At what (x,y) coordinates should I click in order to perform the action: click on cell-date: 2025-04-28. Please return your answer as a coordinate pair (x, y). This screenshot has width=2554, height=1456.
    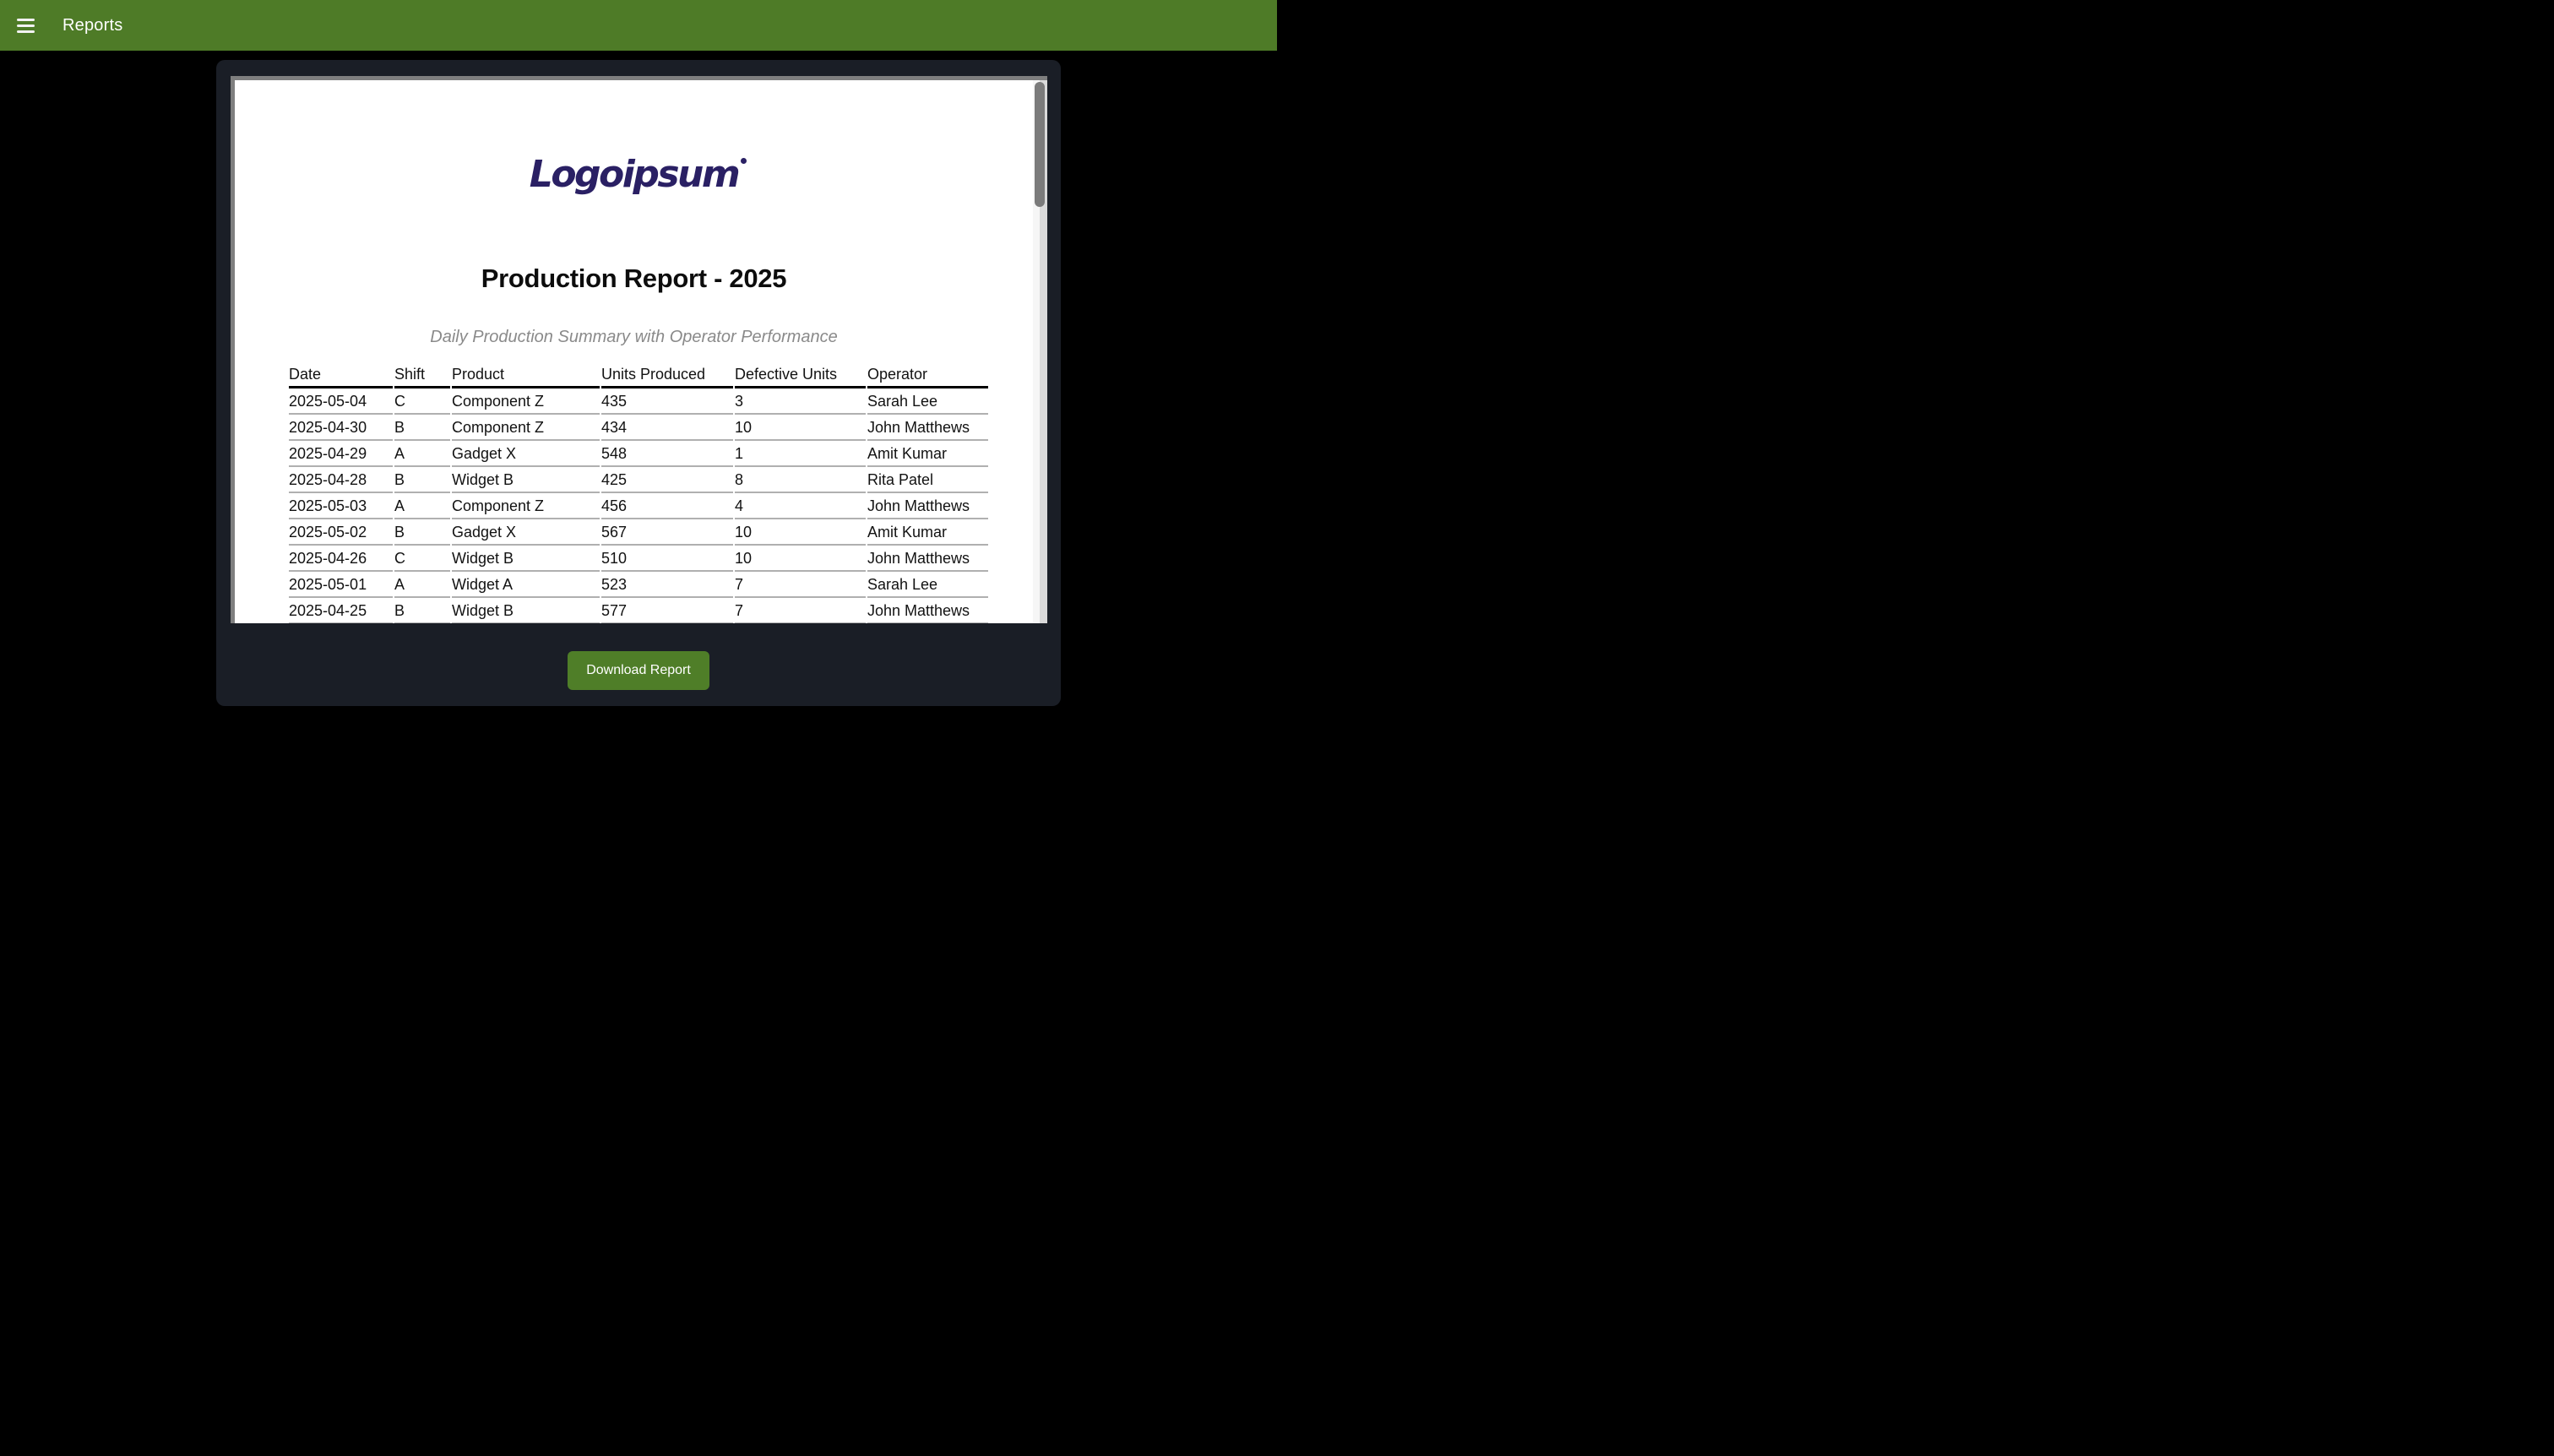
    Looking at the image, I should click on (341, 480).